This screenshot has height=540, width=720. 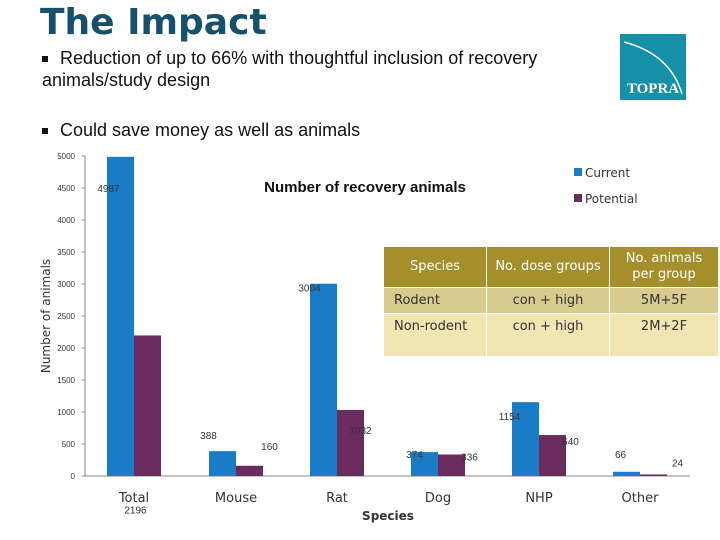 What do you see at coordinates (435, 267) in the screenshot?
I see `th: Species` at bounding box center [435, 267].